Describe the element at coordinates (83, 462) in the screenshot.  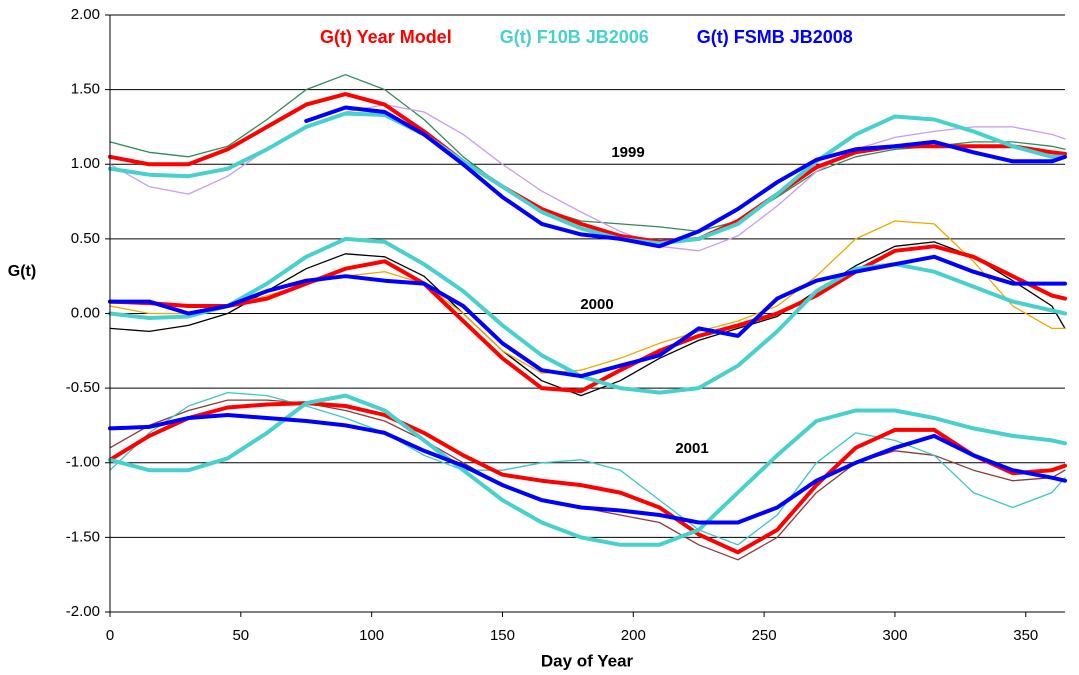
I see `y-tick-label: -1.00` at that location.